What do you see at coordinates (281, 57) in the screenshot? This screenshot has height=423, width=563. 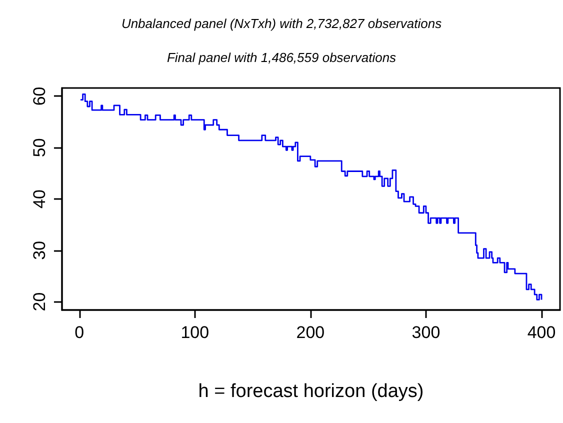 I see `chart-subtitle: Final panel with 1,486,559 observations` at bounding box center [281, 57].